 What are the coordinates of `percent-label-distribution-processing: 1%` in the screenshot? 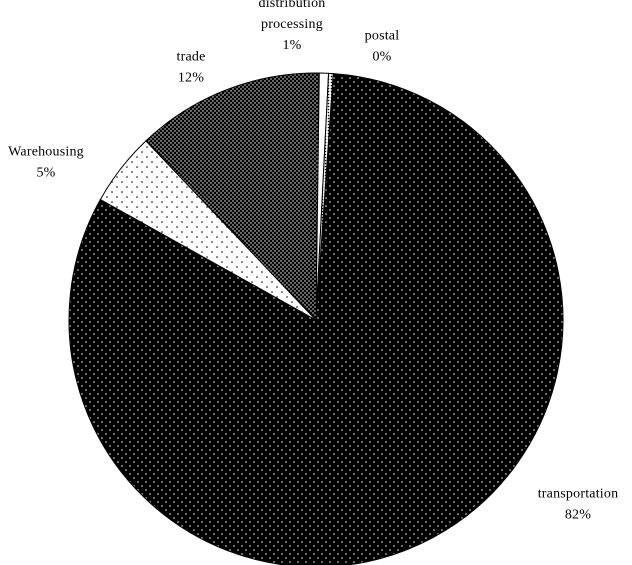 It's located at (291, 45).